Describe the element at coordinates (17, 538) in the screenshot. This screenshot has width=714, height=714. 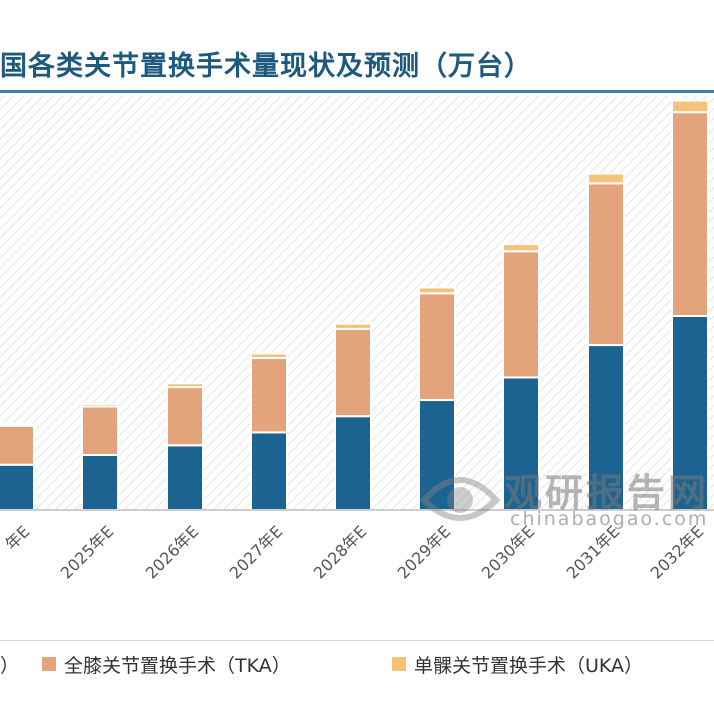
I see `x-tick-label: 年E` at that location.